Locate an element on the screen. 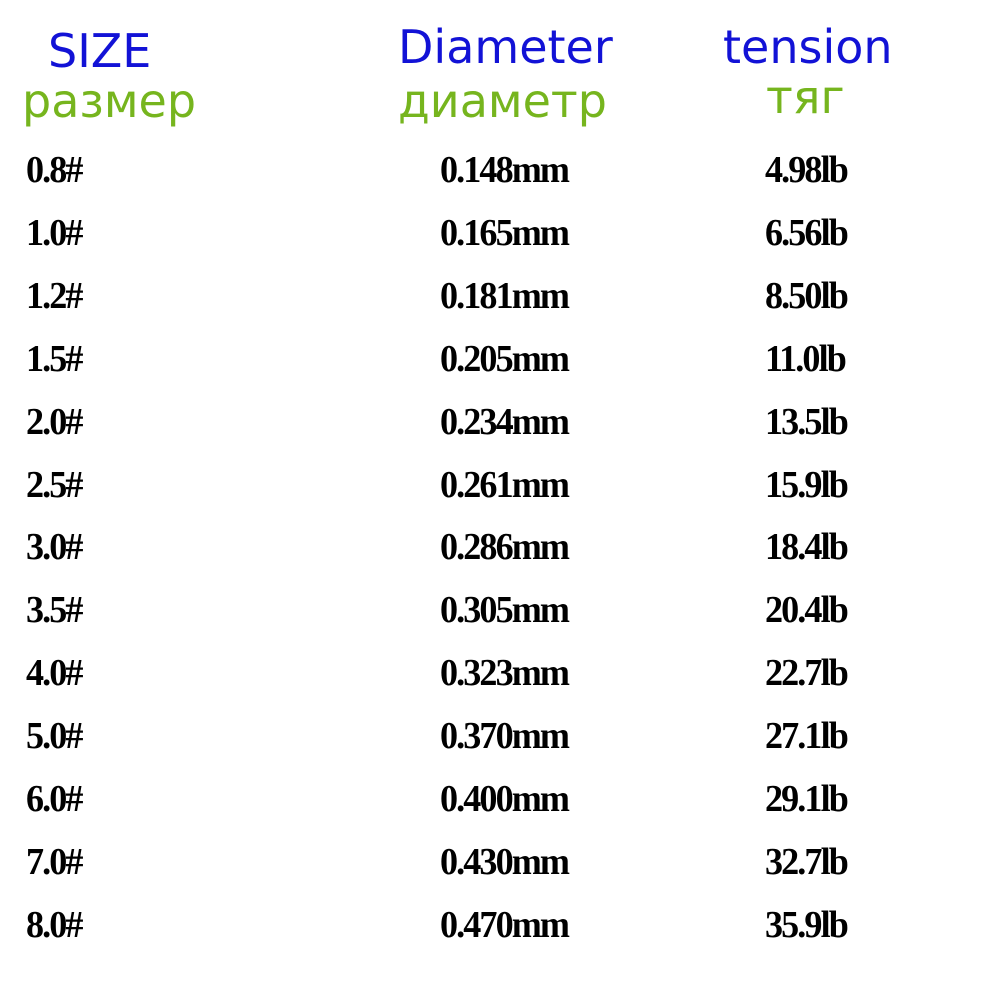 The image size is (1000, 1000). size-cell: 2.0# is located at coordinates (54, 421).